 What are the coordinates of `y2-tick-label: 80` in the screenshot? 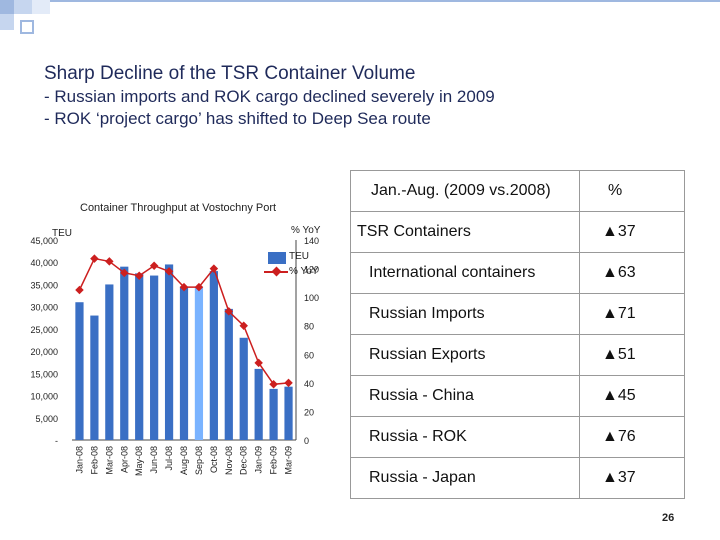 It's located at (309, 327).